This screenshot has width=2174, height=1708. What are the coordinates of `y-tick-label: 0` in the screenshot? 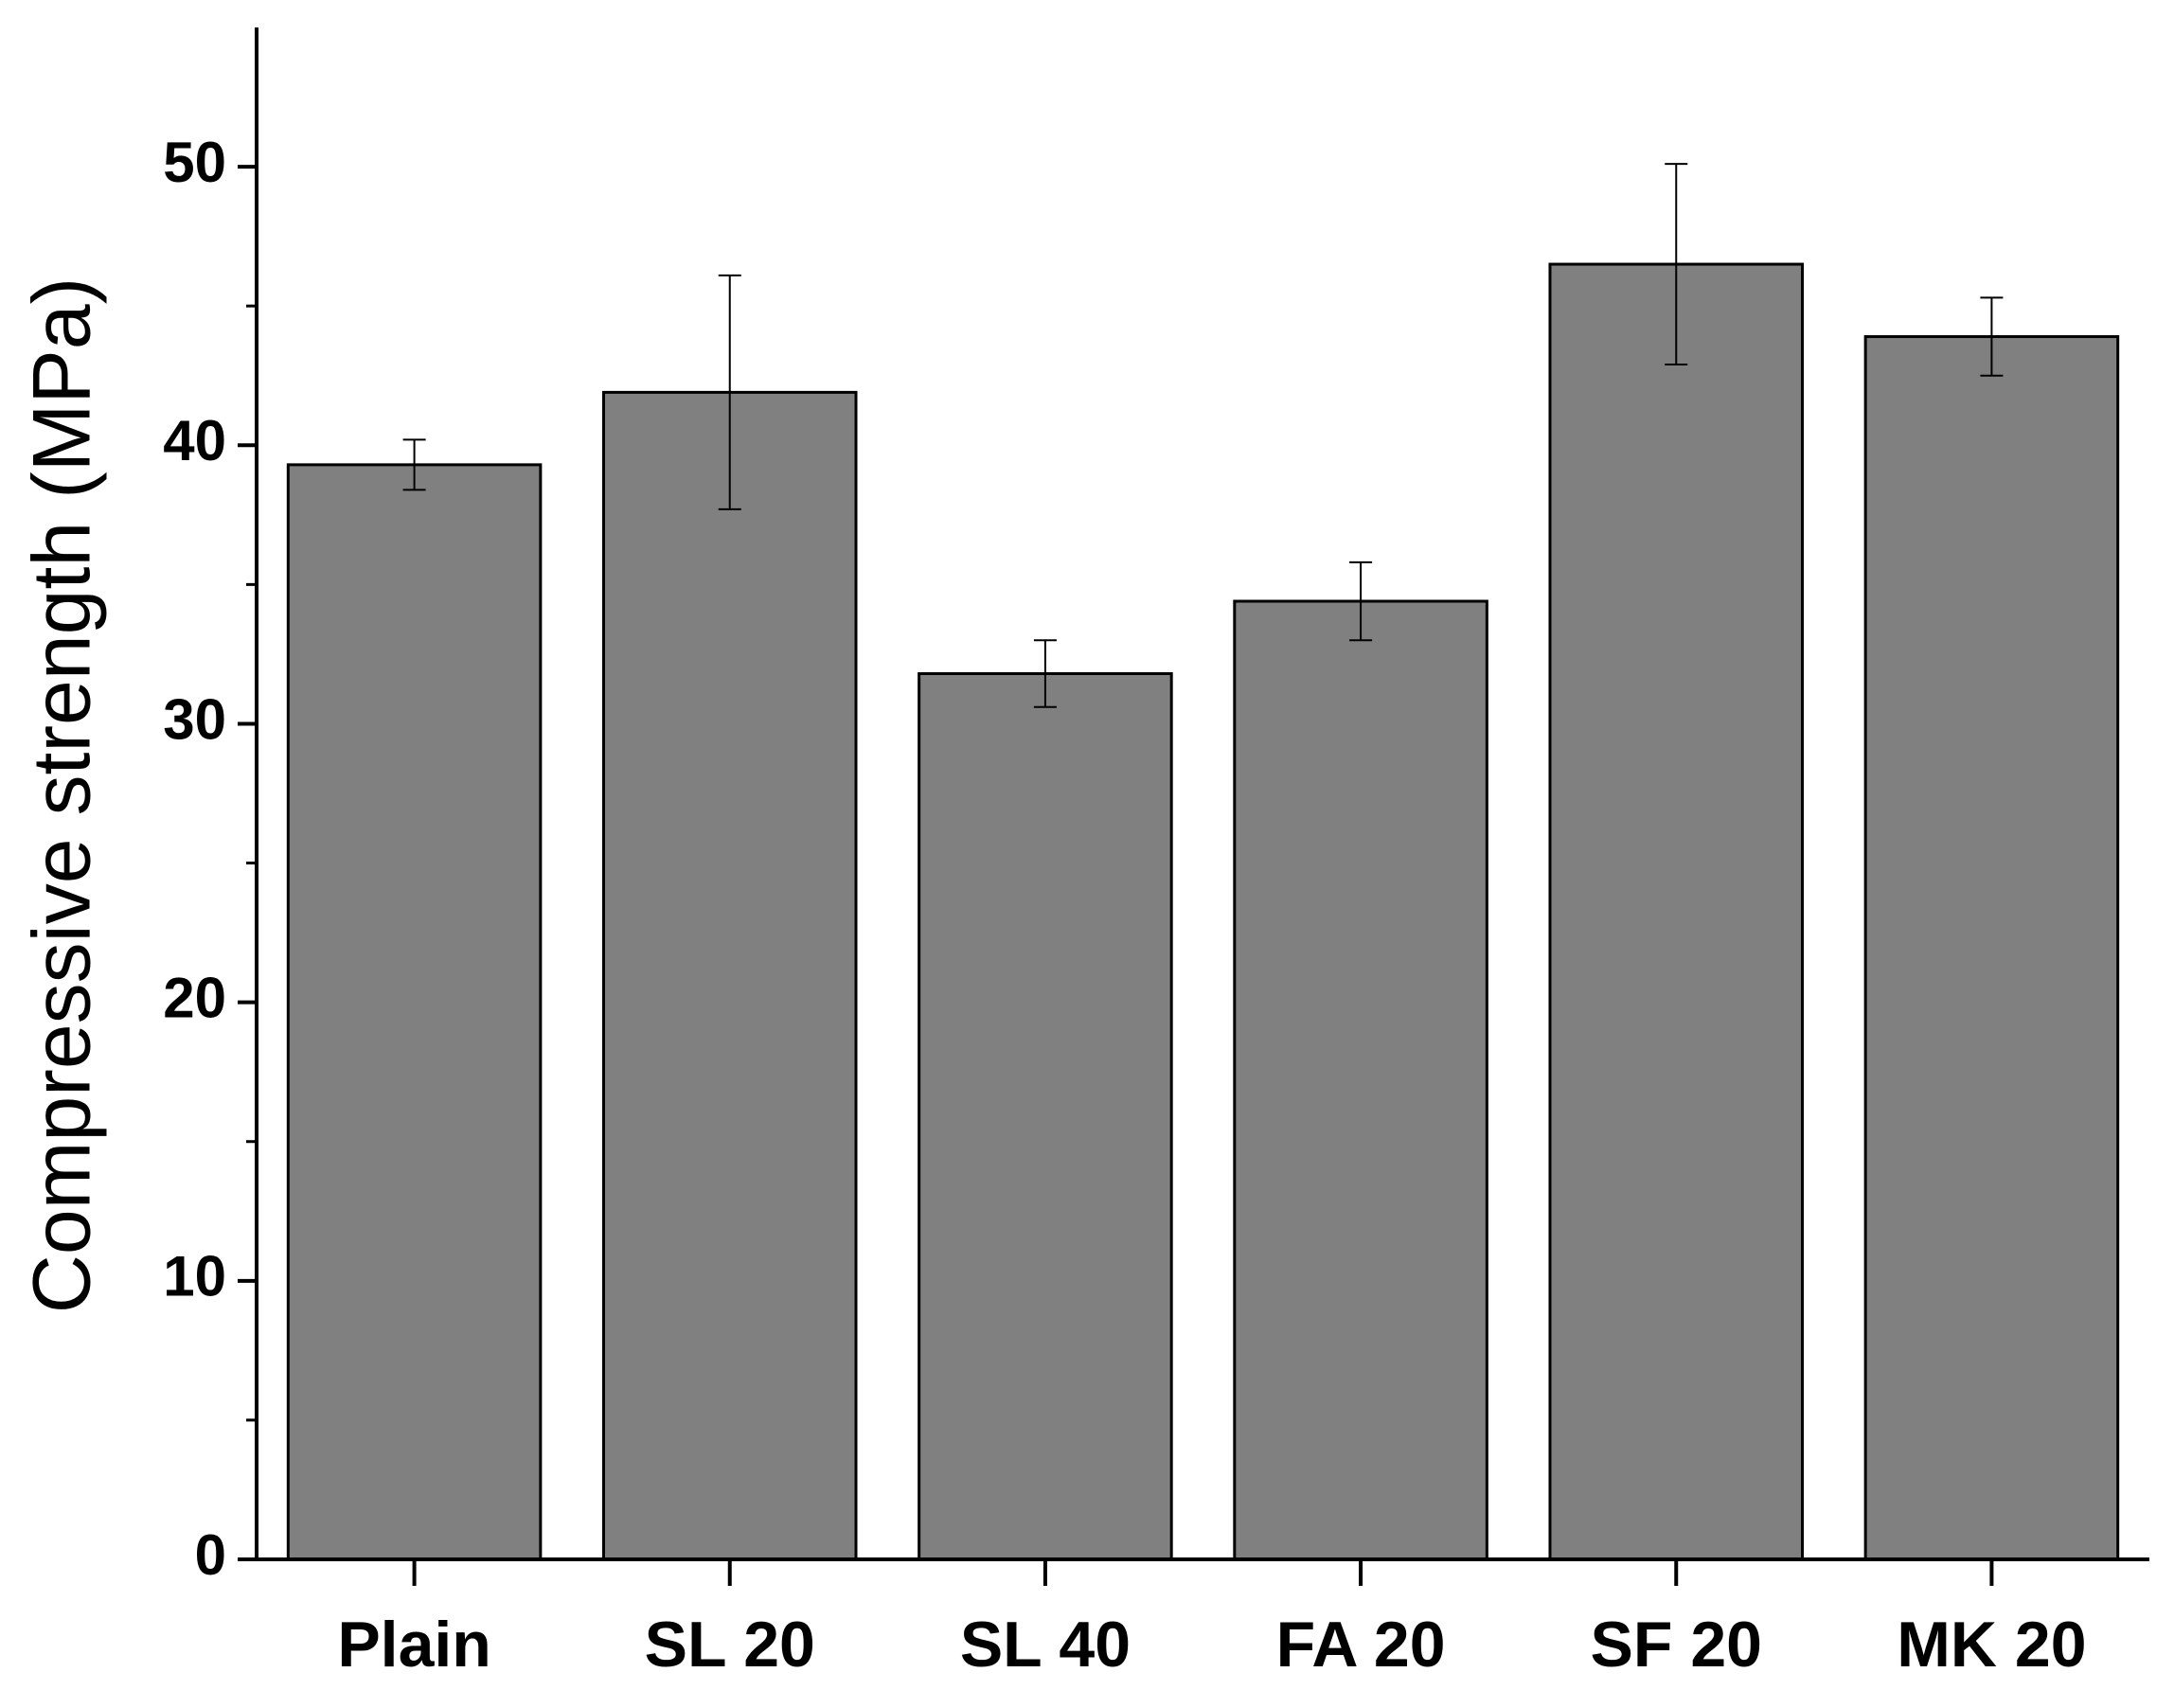 It's located at (211, 1555).